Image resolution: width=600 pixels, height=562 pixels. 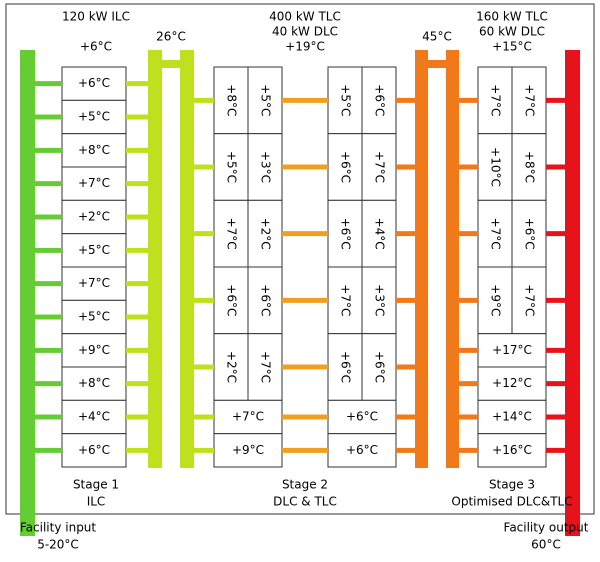 What do you see at coordinates (305, 485) in the screenshot?
I see `stage-title: Stage 2` at bounding box center [305, 485].